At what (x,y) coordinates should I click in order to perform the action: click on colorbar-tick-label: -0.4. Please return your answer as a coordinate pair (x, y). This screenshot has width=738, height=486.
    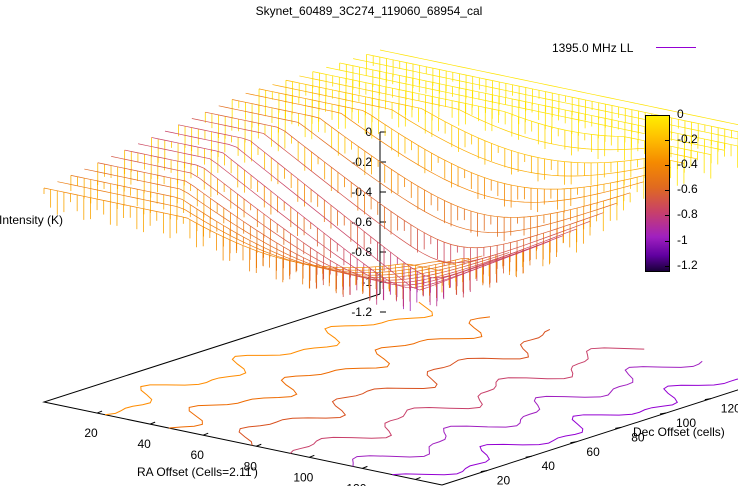
    Looking at the image, I should click on (687, 164).